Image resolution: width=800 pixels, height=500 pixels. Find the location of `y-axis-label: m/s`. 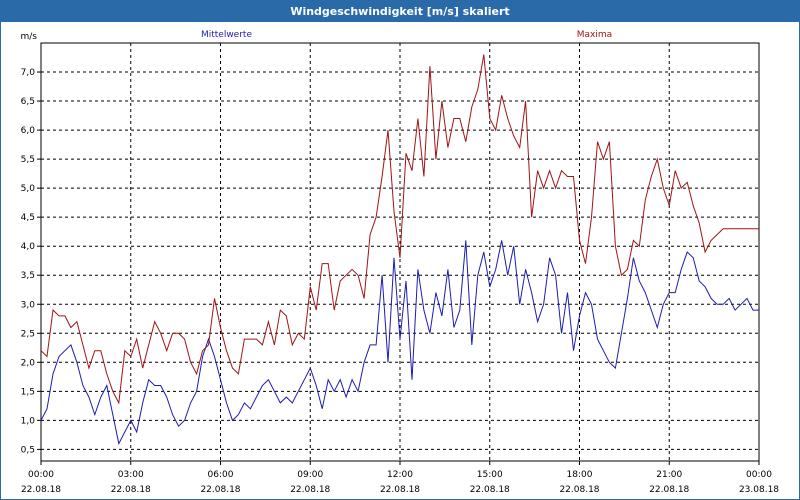

y-axis-label: m/s is located at coordinates (29, 37).